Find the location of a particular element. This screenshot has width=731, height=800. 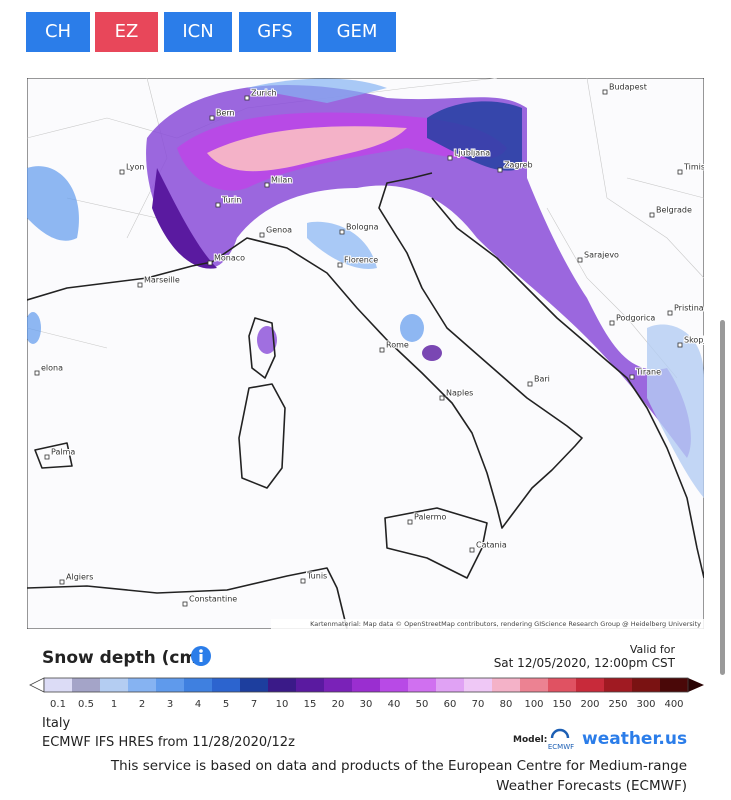

info-dot is located at coordinates (201, 651).